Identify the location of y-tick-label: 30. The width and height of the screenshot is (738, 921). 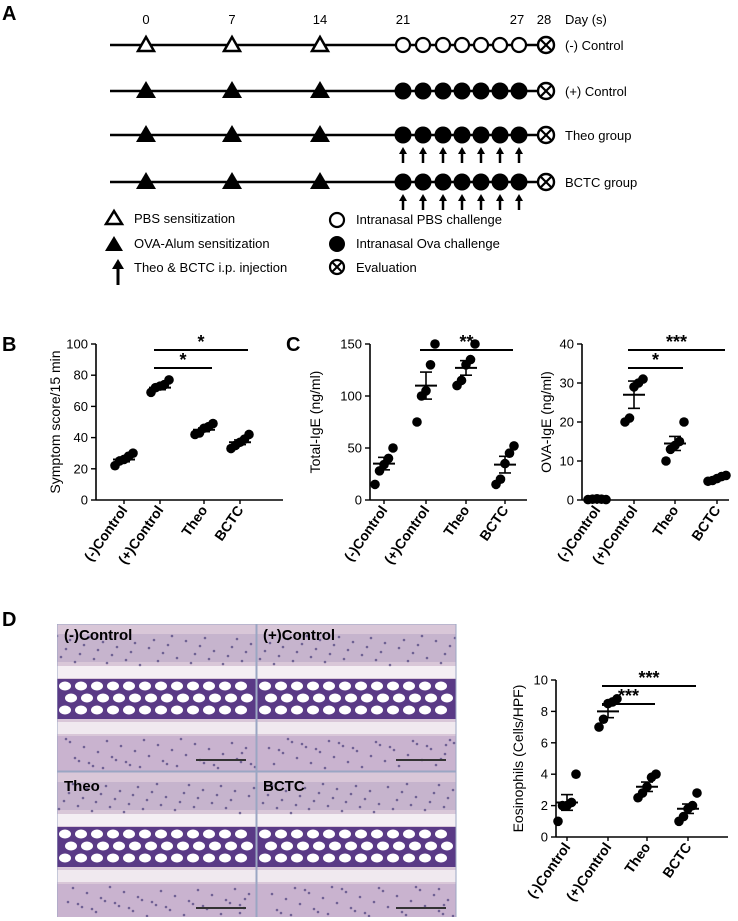
(567, 383).